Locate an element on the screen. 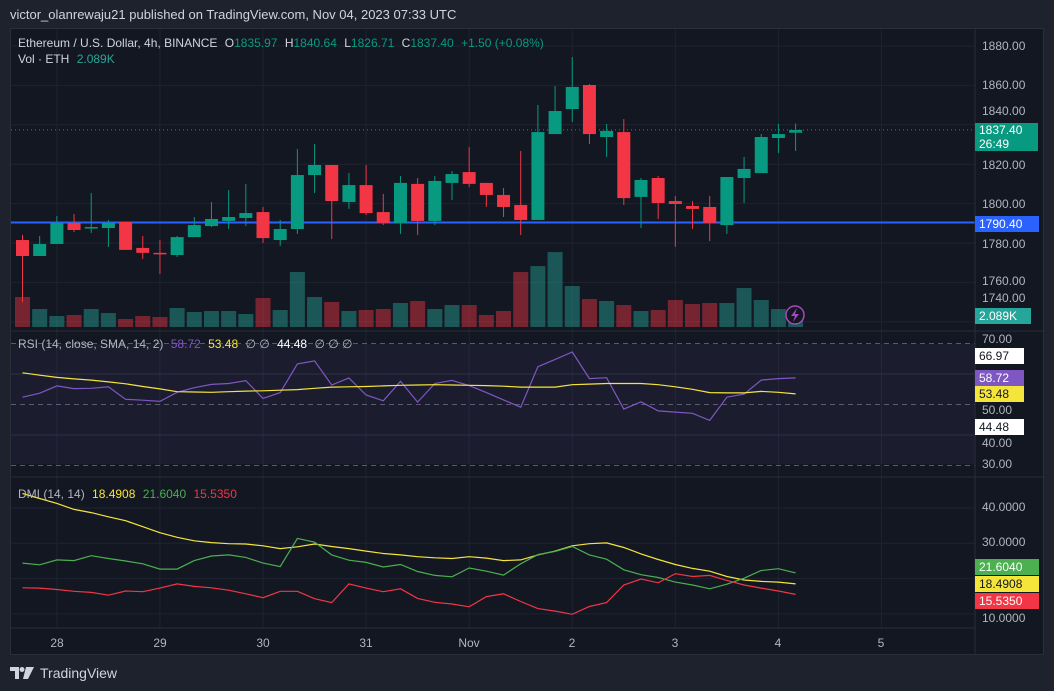  price-tick: 1840.00 is located at coordinates (1004, 111).